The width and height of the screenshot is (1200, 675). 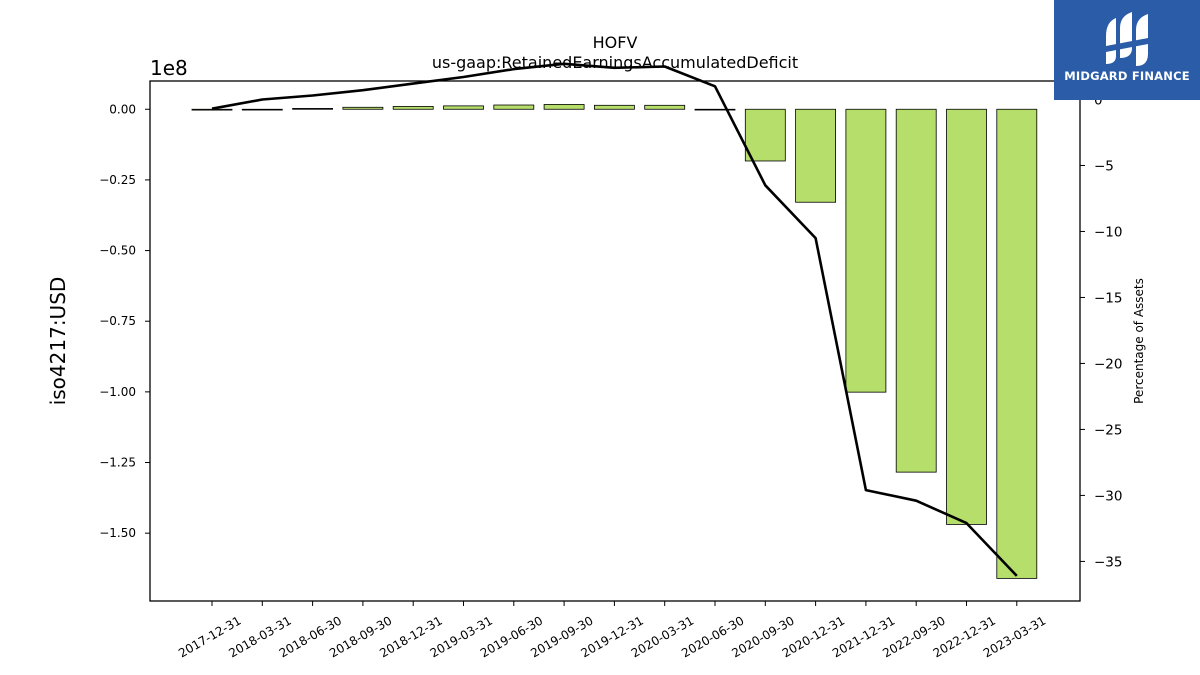 I want to click on y2-tick-label: −15, so click(x=1108, y=298).